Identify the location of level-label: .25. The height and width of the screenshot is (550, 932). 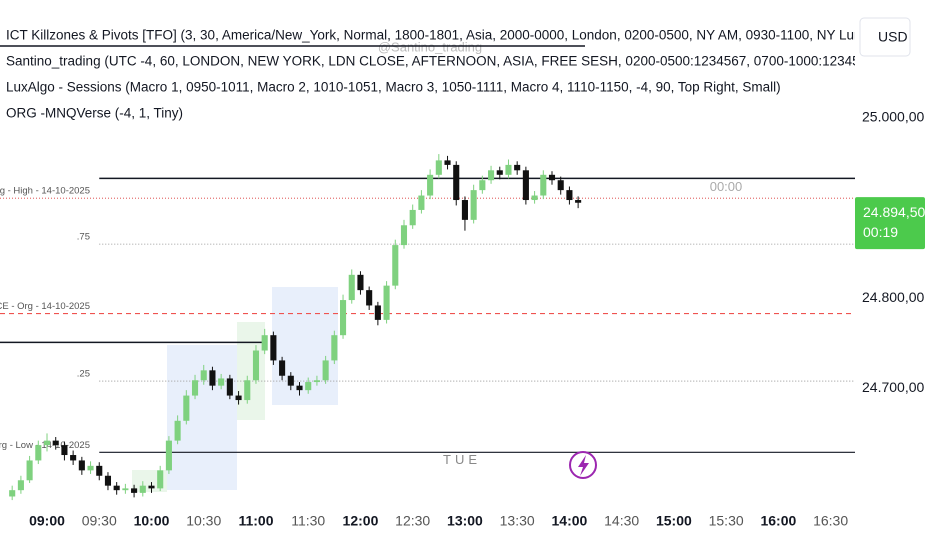
(83, 374).